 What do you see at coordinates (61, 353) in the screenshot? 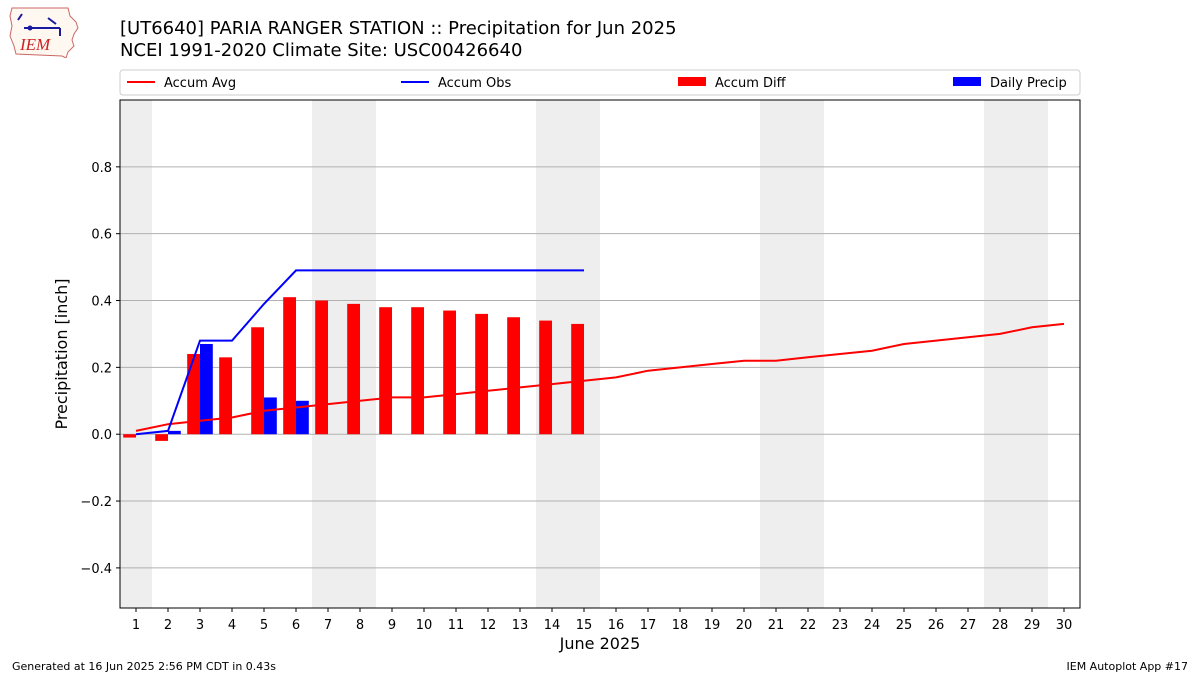
I see `y-axis-label: Precipitation [inch]` at bounding box center [61, 353].